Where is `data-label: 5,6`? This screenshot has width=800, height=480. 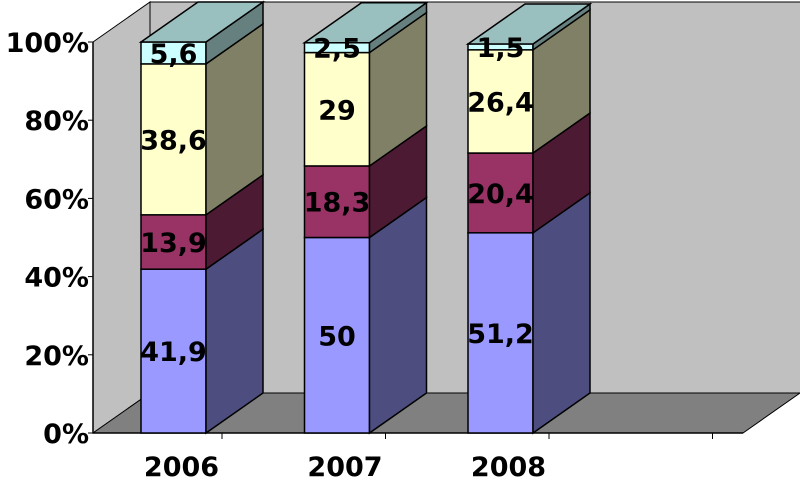
data-label: 5,6 is located at coordinates (174, 54).